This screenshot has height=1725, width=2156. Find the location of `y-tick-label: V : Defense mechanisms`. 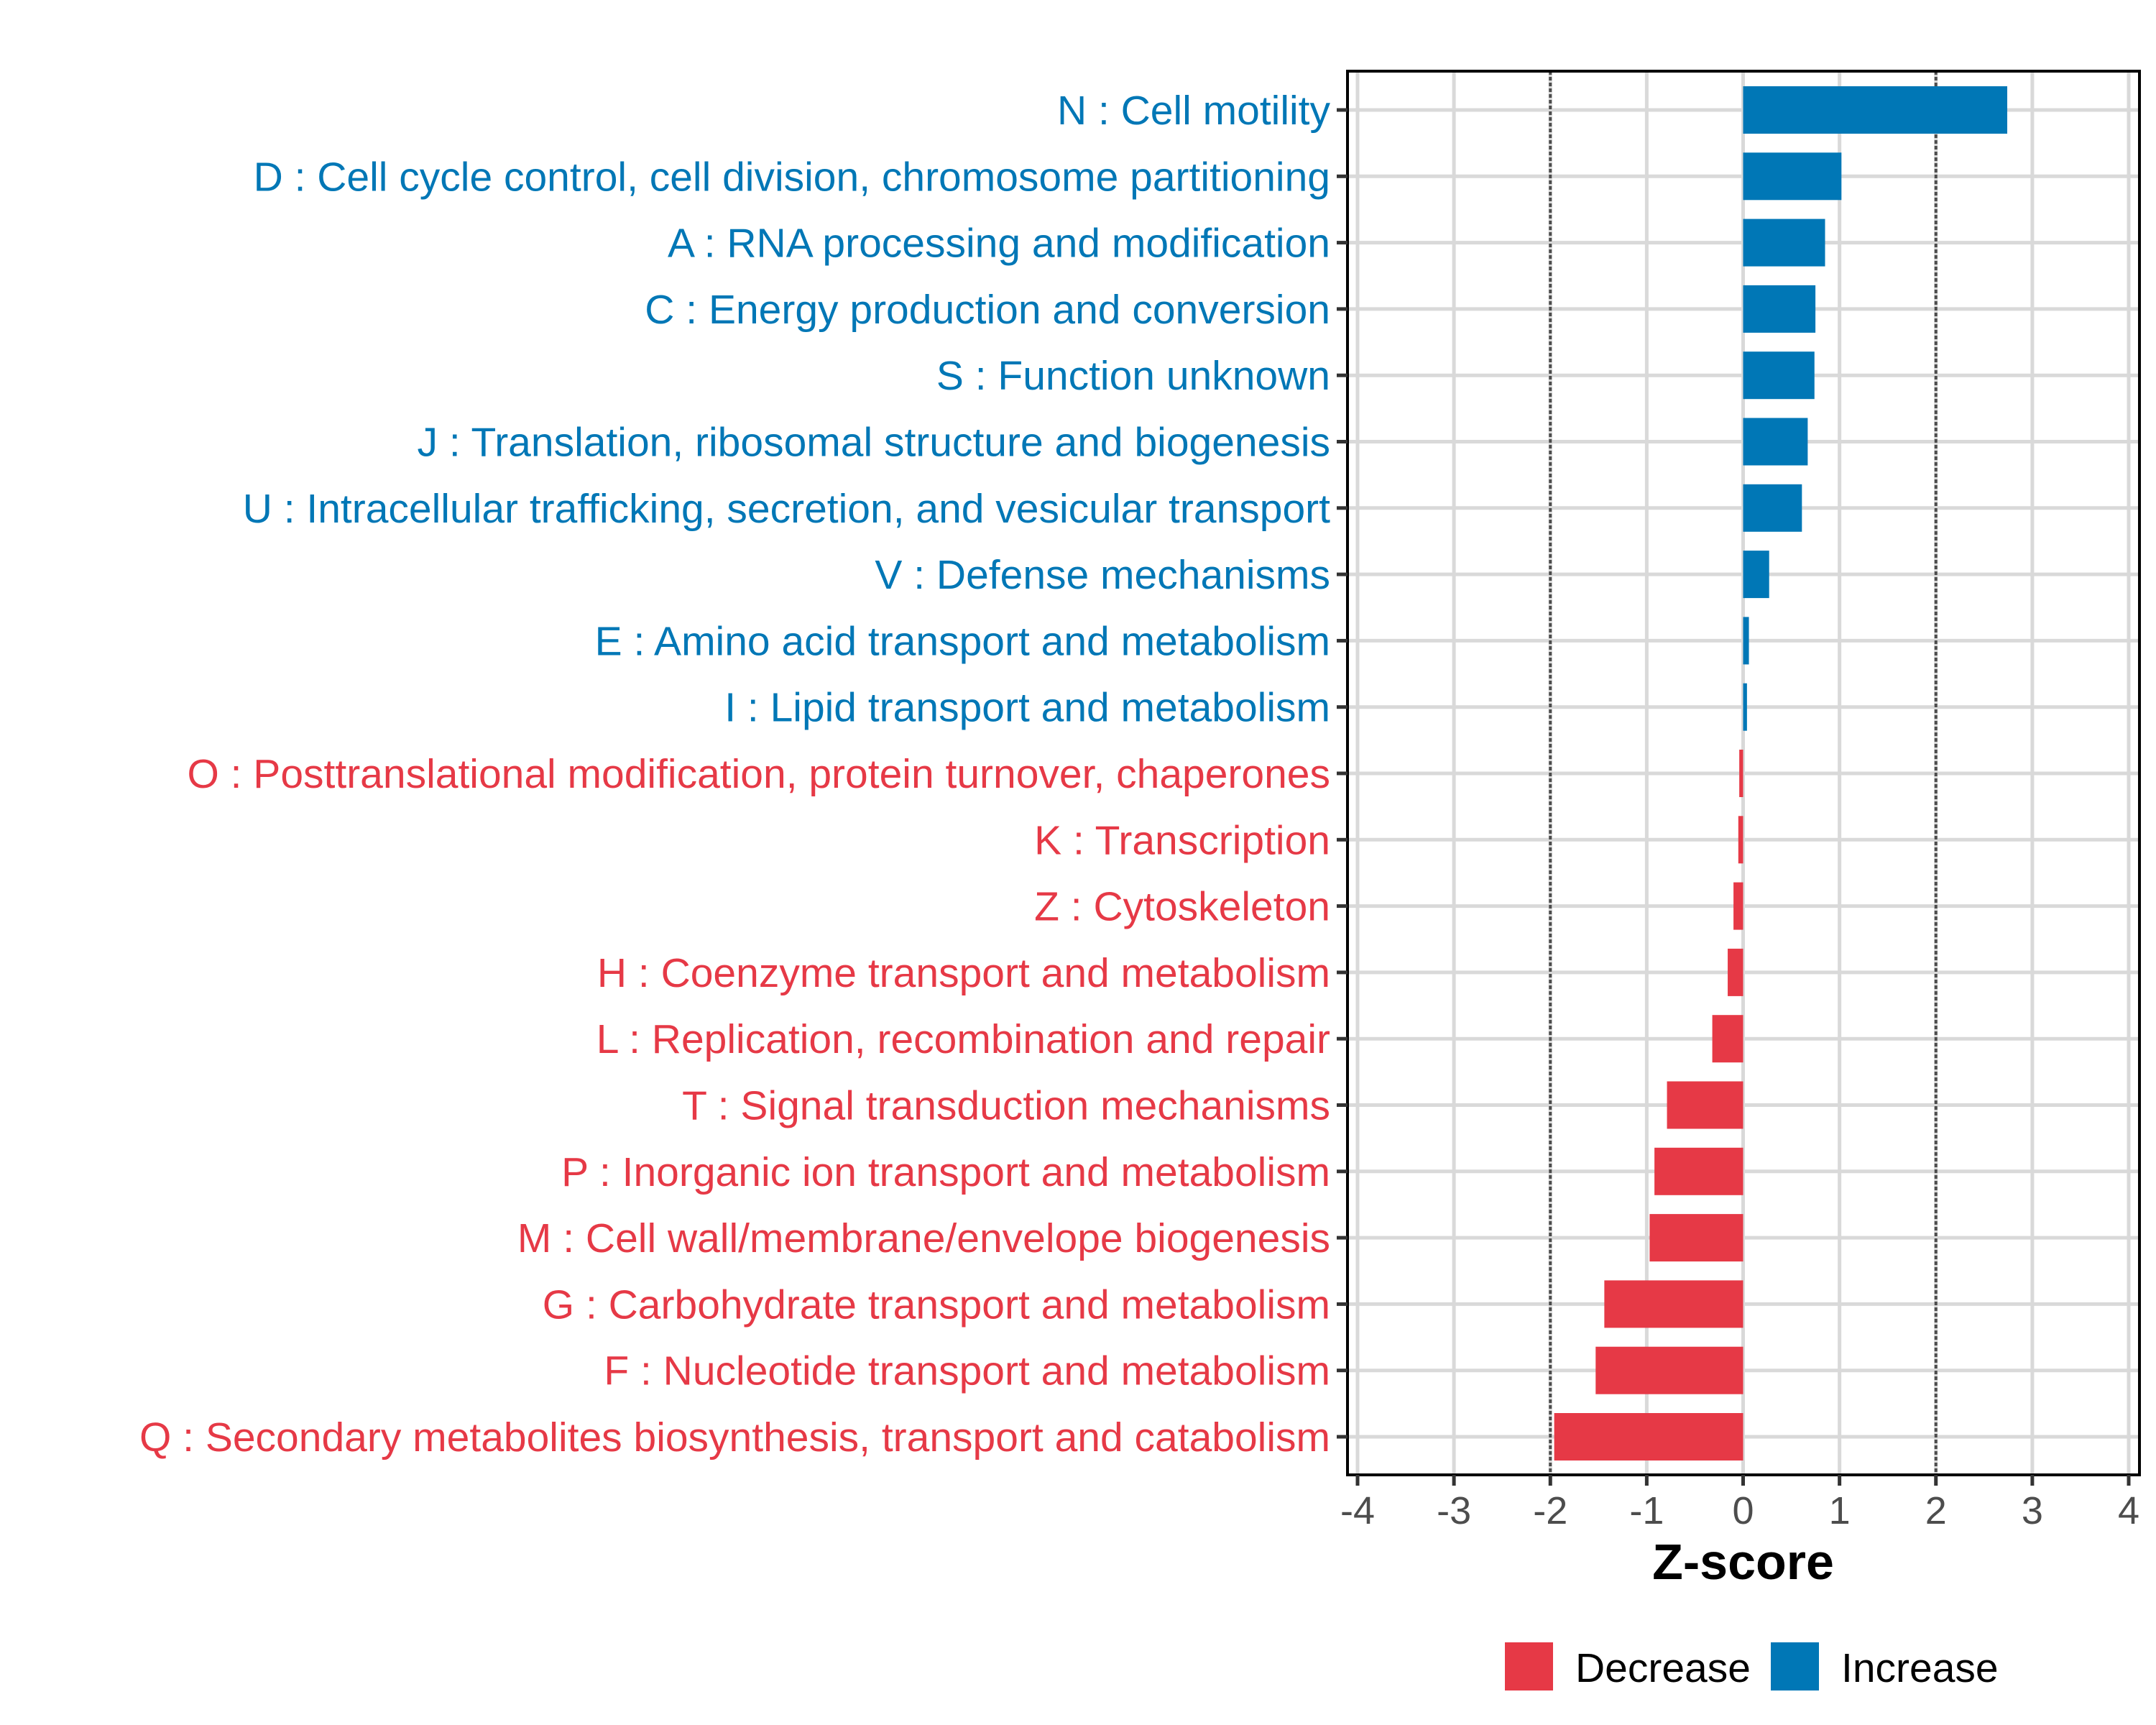

y-tick-label: V : Defense mechanisms is located at coordinates (1103, 575).